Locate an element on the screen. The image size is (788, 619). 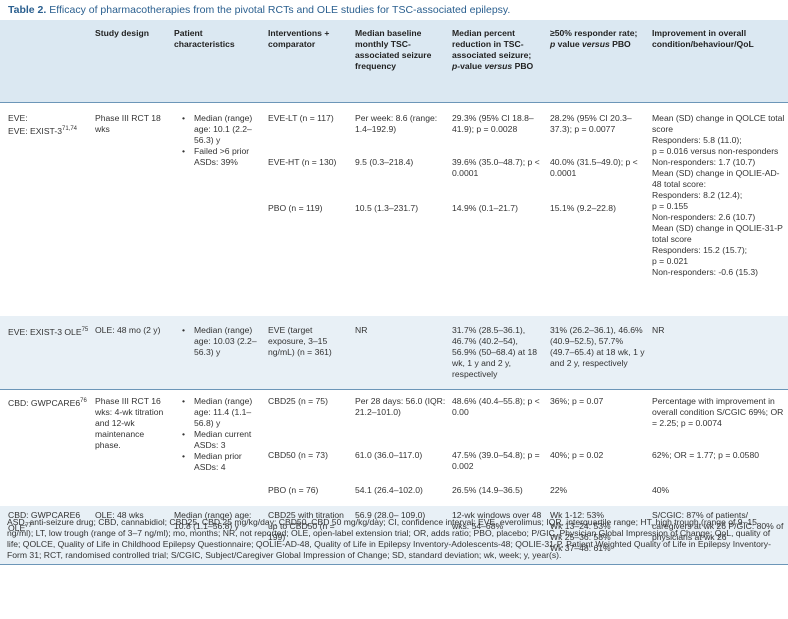
arm-baseline: Per week: 8.6 (range: 1.4–192.9) is located at coordinates (396, 123).